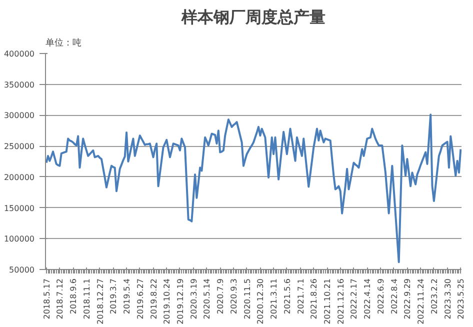  Describe the element at coordinates (301, 296) in the screenshot. I see `x-tick-label: 2021.7.1` at that location.